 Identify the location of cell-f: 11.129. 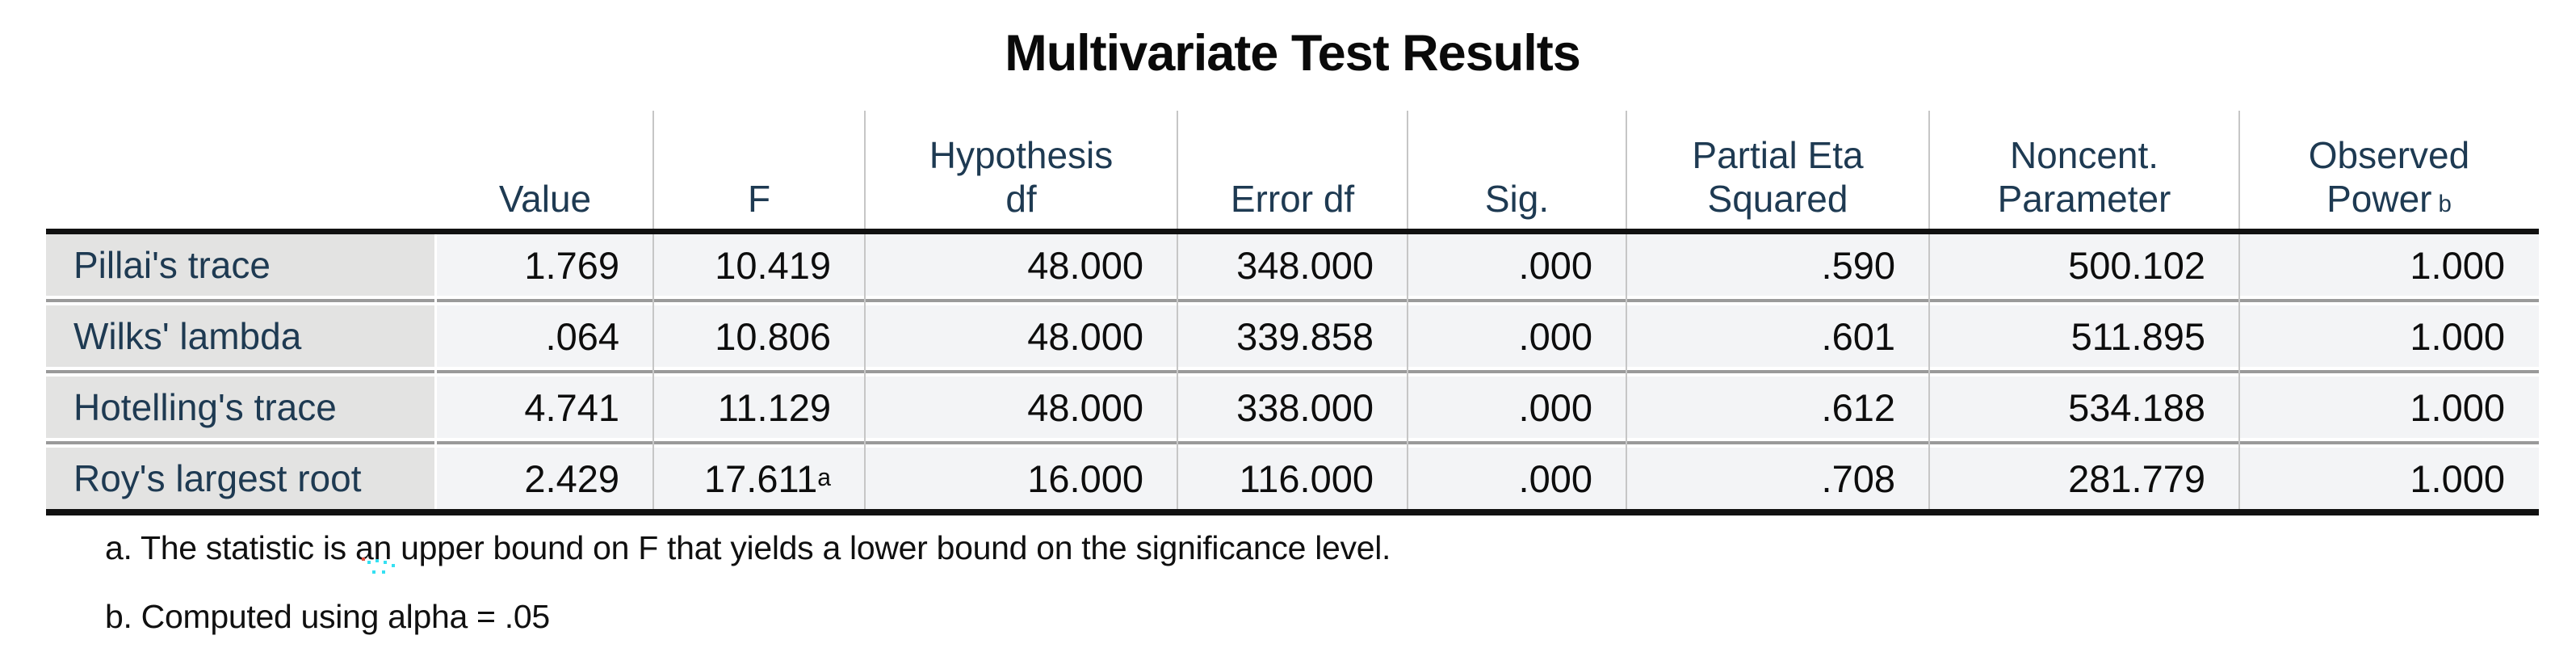
(759, 407).